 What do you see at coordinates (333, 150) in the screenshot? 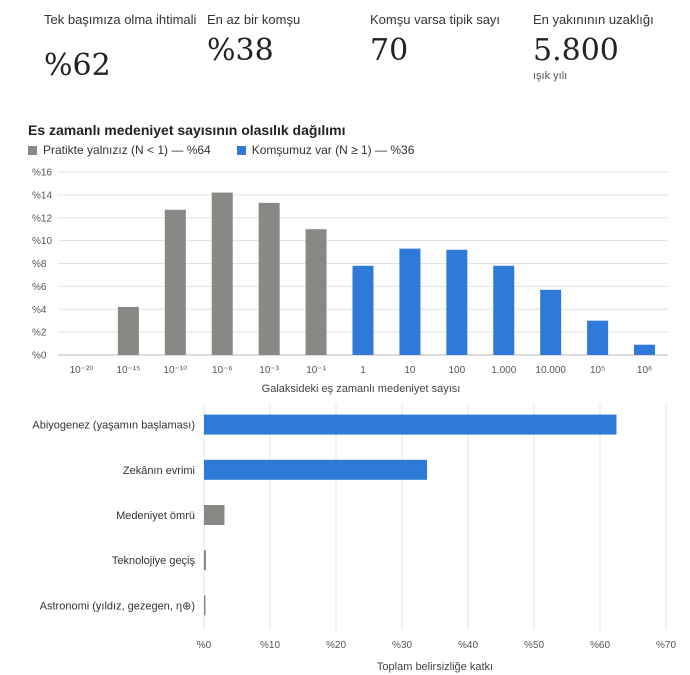
I see `legend-label: Komşumuz var (N ≥ 1) — %36` at bounding box center [333, 150].